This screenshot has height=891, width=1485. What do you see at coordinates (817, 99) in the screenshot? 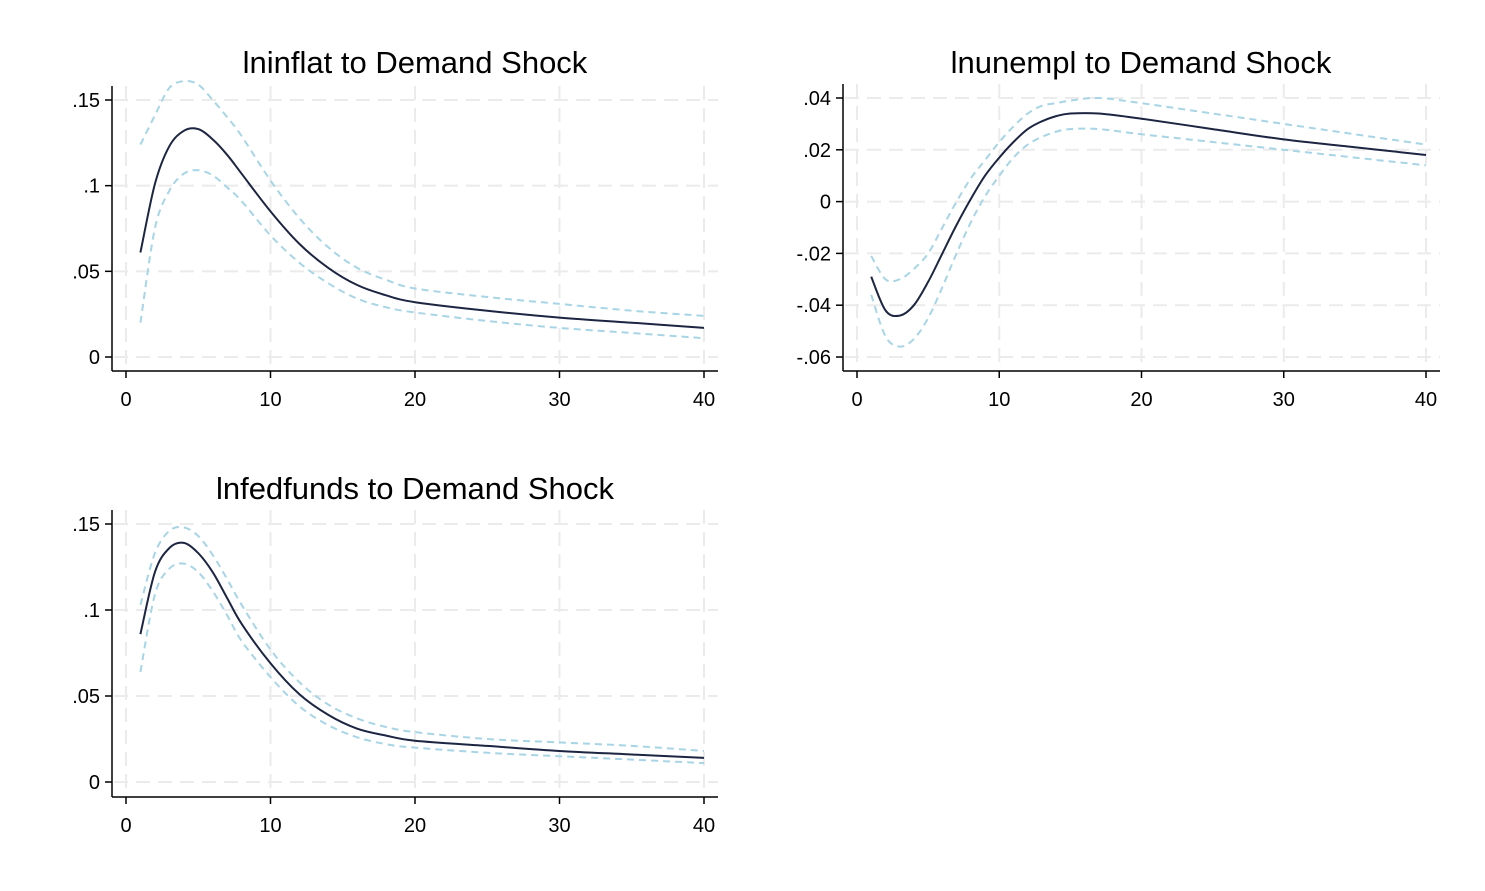
I see `y-tick-label: .04` at bounding box center [817, 99].